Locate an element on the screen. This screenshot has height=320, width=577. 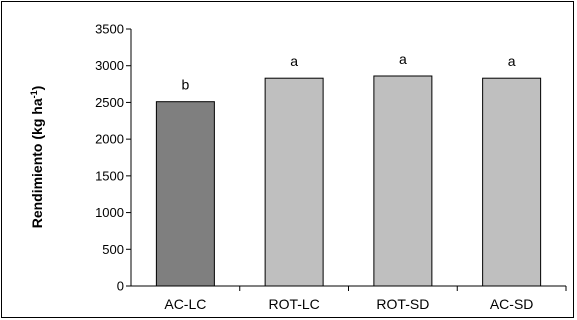
y-axis-label-close: ) is located at coordinates (37, 88).